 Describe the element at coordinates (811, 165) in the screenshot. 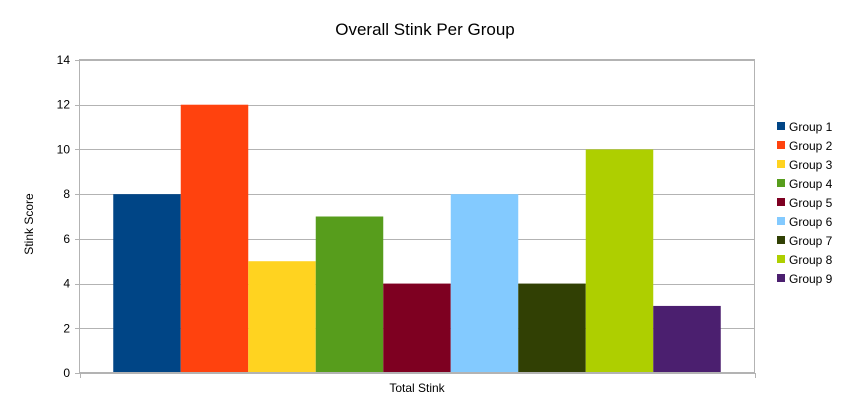

I see `legend-label: Group 3` at that location.